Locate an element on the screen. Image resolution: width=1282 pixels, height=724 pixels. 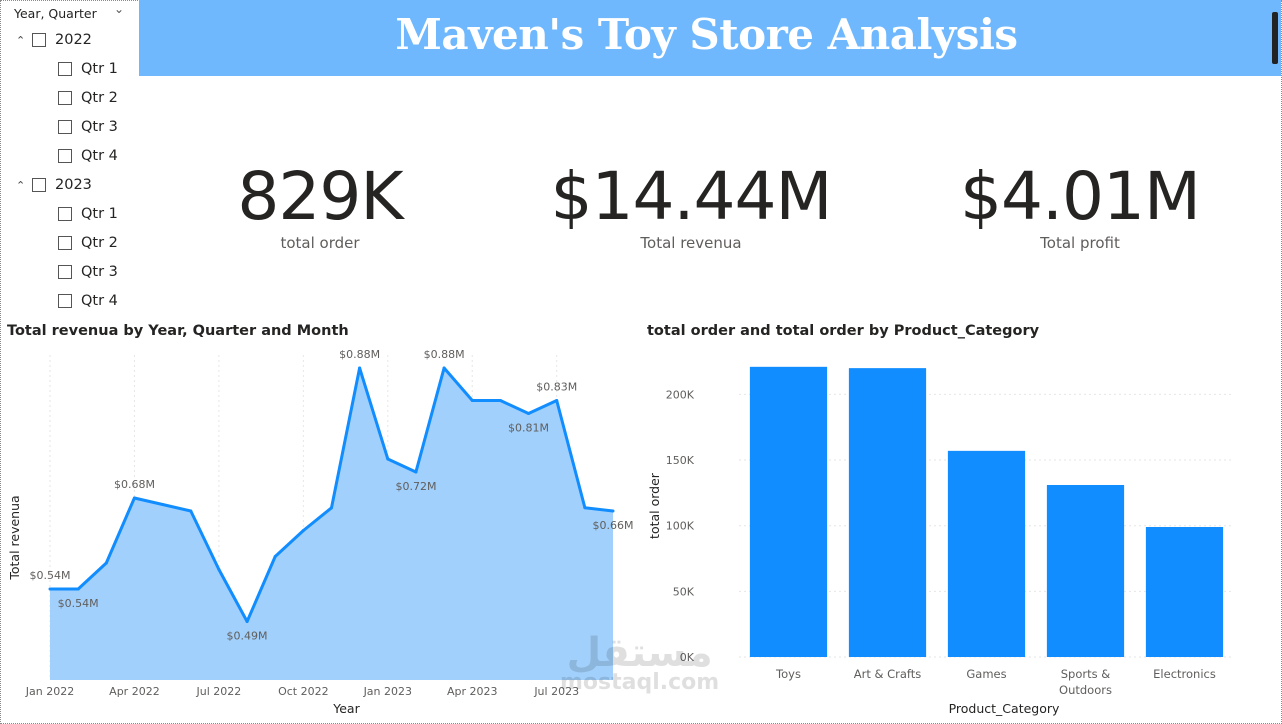
slicer-item-2023-q3: Qtr 3 is located at coordinates (88, 272).